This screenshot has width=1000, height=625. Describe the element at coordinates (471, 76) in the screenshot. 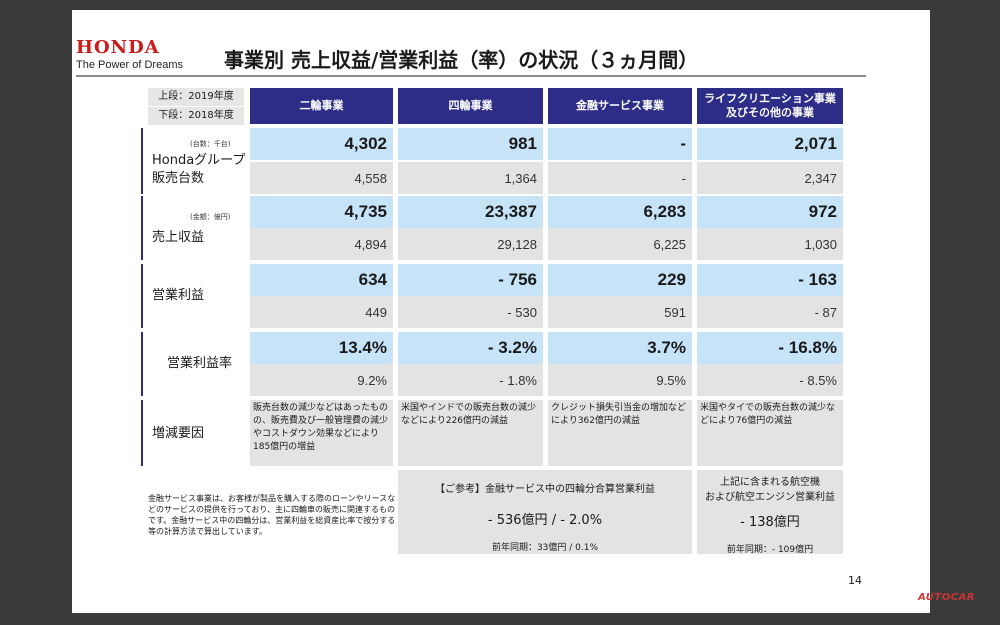

I see `title-divider` at that location.